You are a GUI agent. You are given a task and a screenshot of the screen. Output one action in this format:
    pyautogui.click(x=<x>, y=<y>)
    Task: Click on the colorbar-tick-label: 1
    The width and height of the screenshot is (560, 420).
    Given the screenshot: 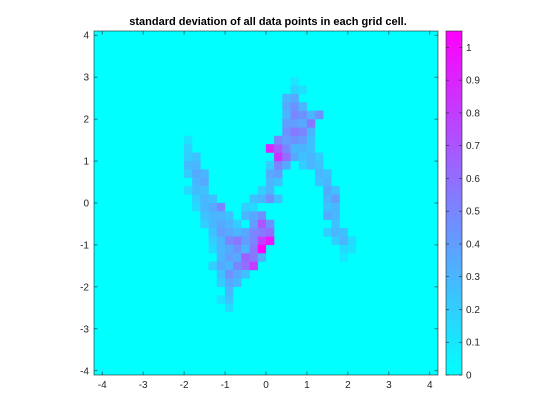 What is the action you would take?
    pyautogui.click(x=469, y=48)
    